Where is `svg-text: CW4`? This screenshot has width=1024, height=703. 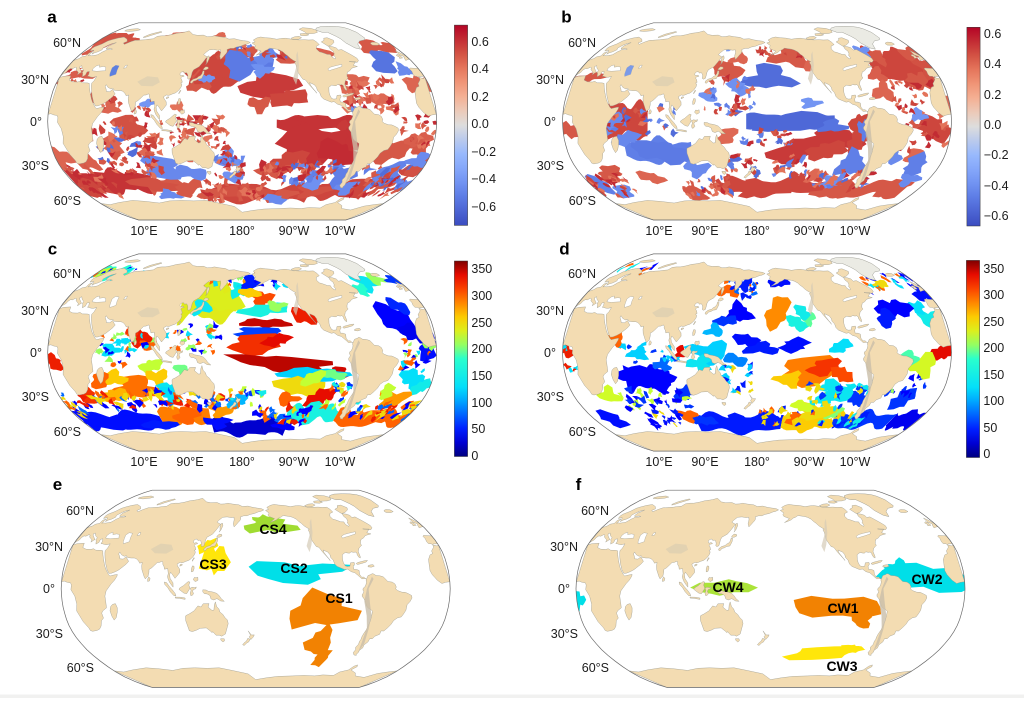 svg-text: CW4 is located at coordinates (727, 587).